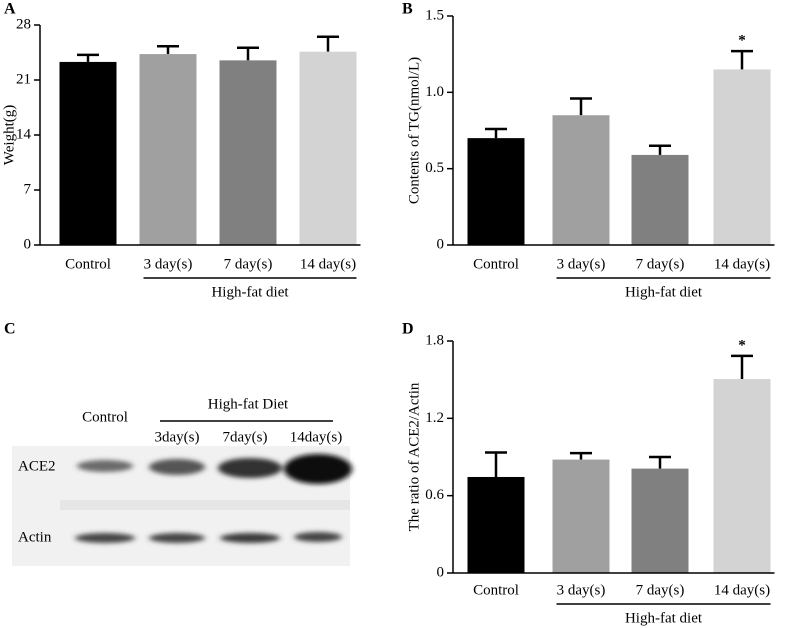  I want to click on y-axis-label: The ratio of ACE2/Actin, so click(414, 456).